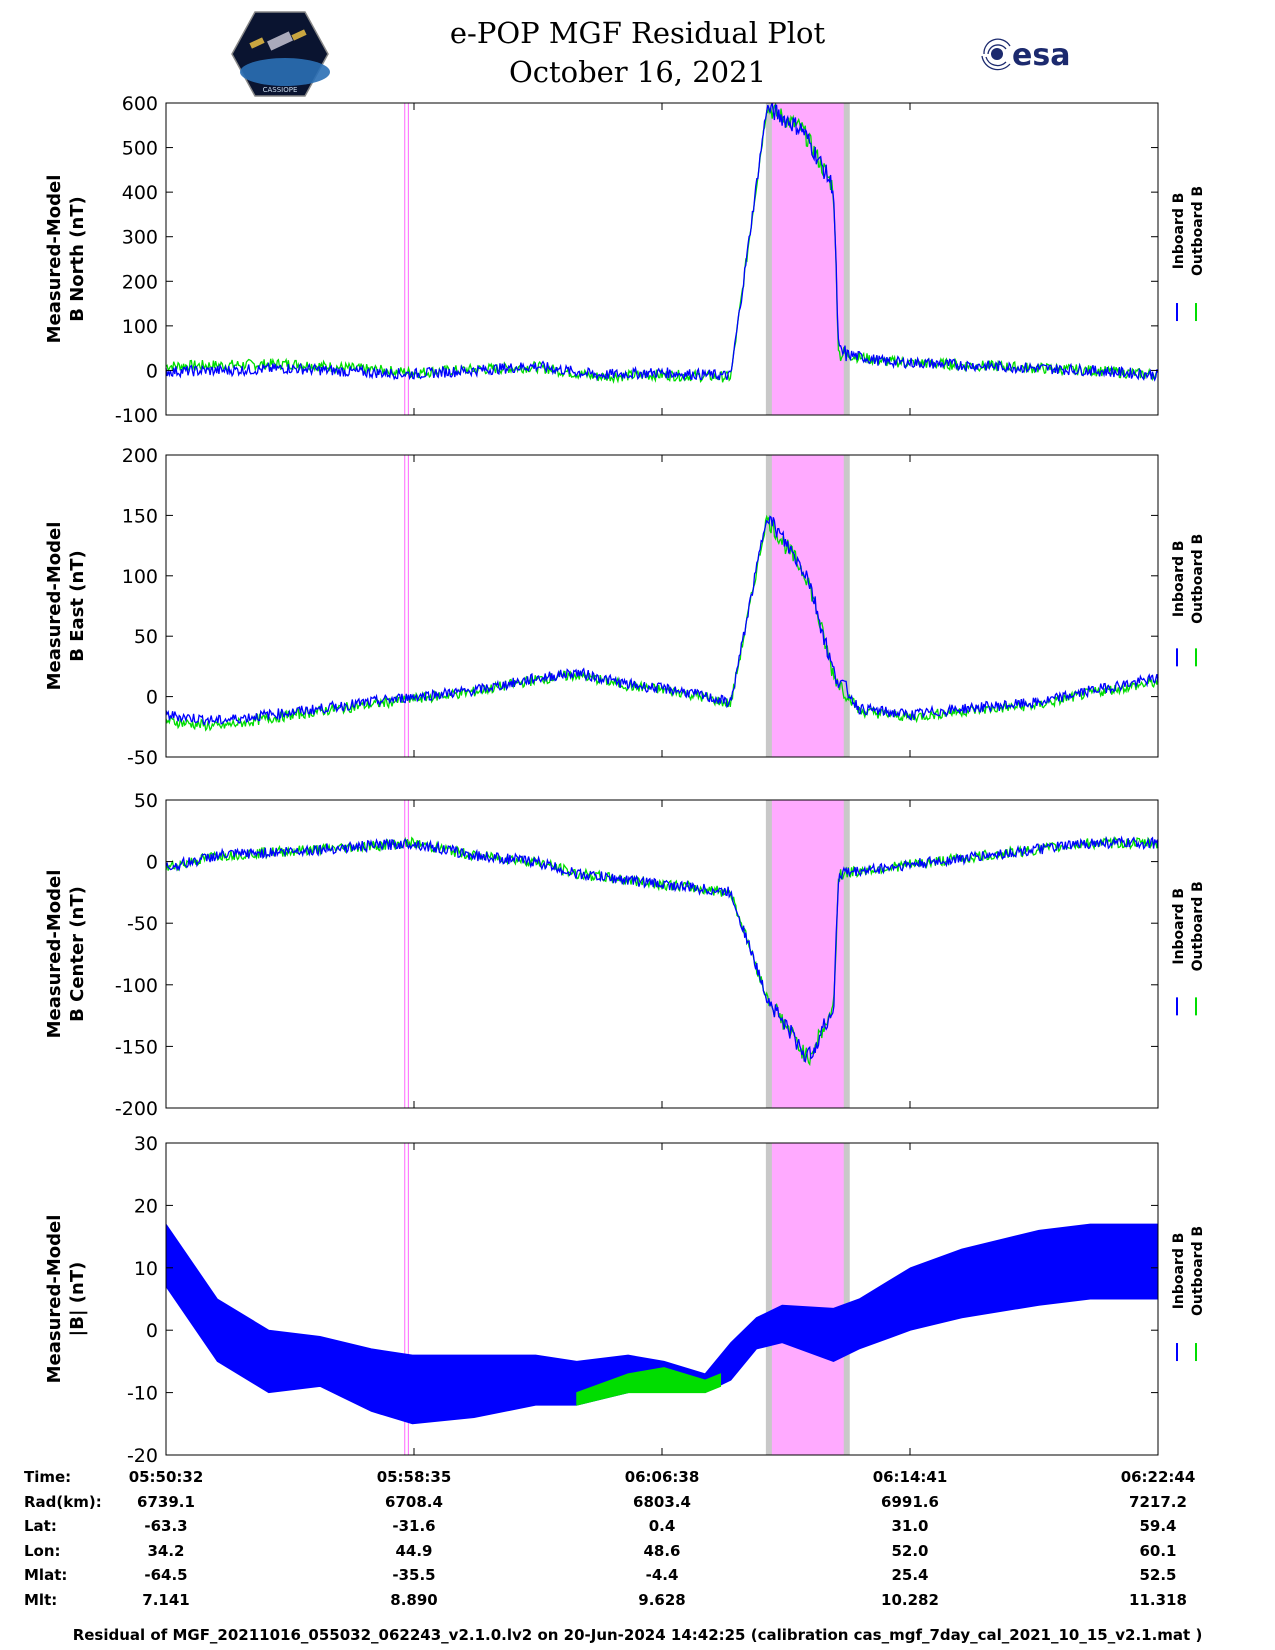  Describe the element at coordinates (910, 1477) in the screenshot. I see `xtick-time-label: 06:14:41` at that location.